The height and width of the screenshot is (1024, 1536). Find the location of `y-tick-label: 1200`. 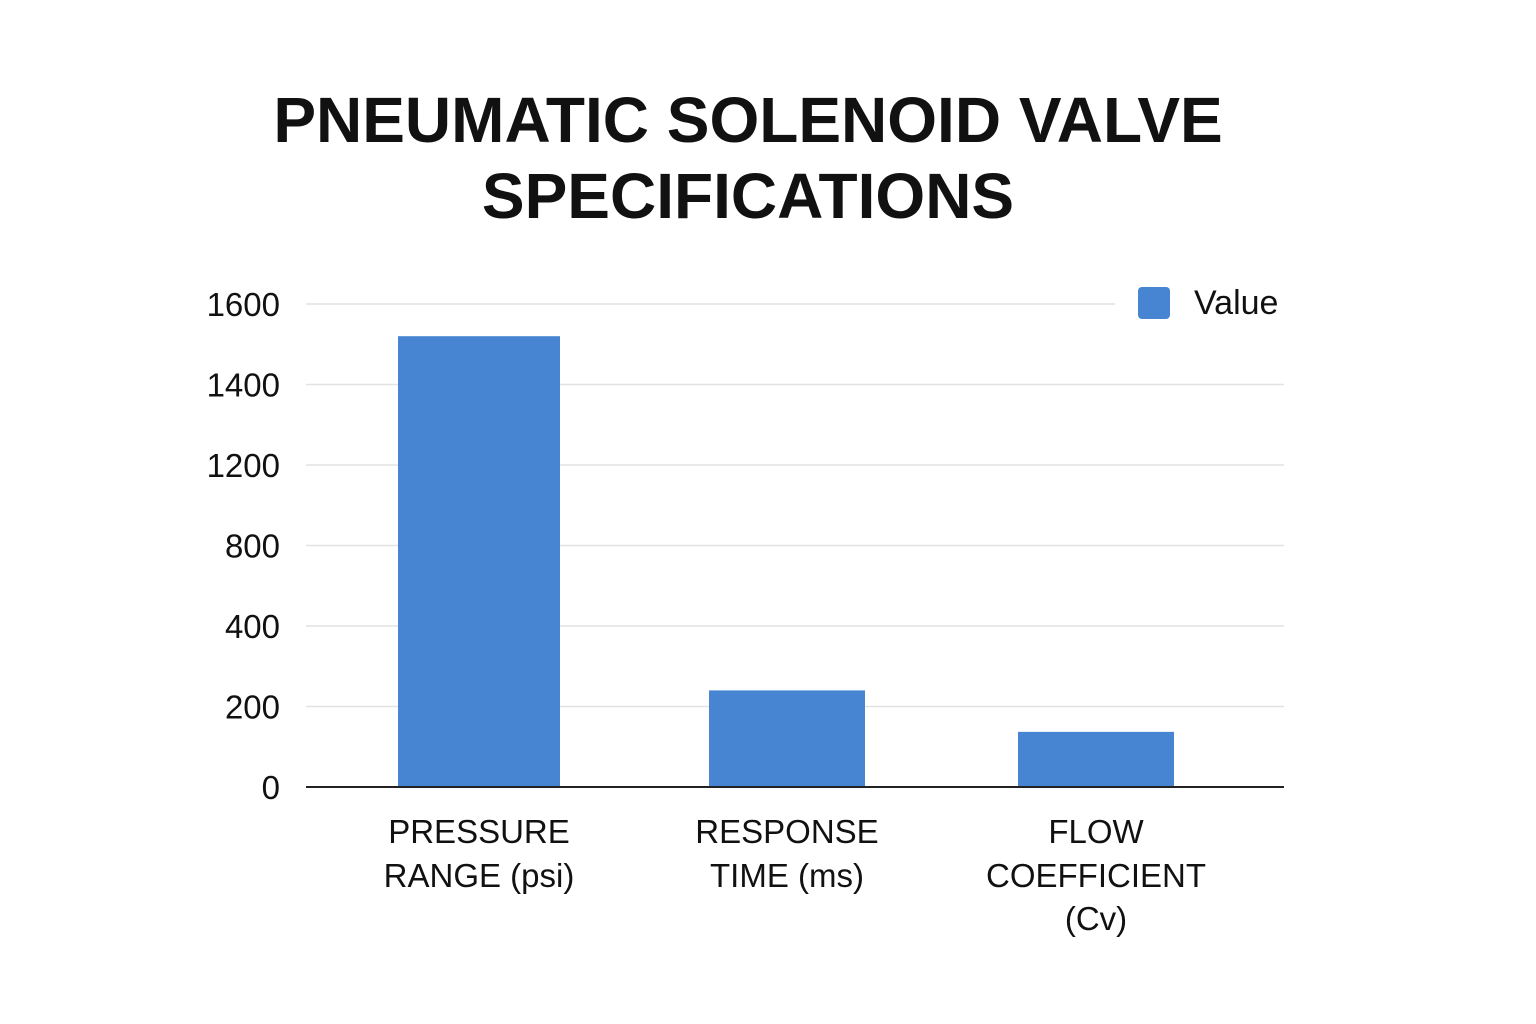

y-tick-label: 1200 is located at coordinates (243, 465).